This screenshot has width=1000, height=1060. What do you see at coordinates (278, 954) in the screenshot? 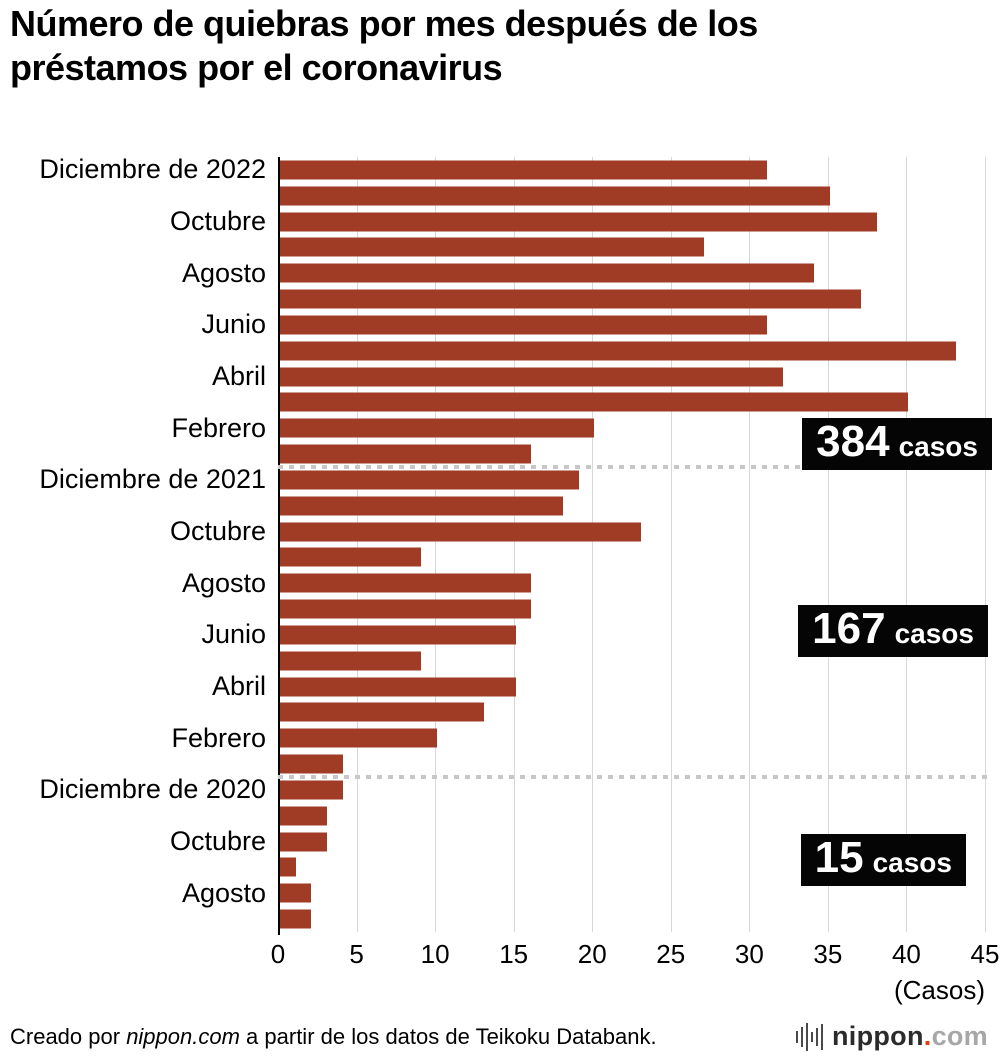
I see `x-tick-label: 0` at bounding box center [278, 954].